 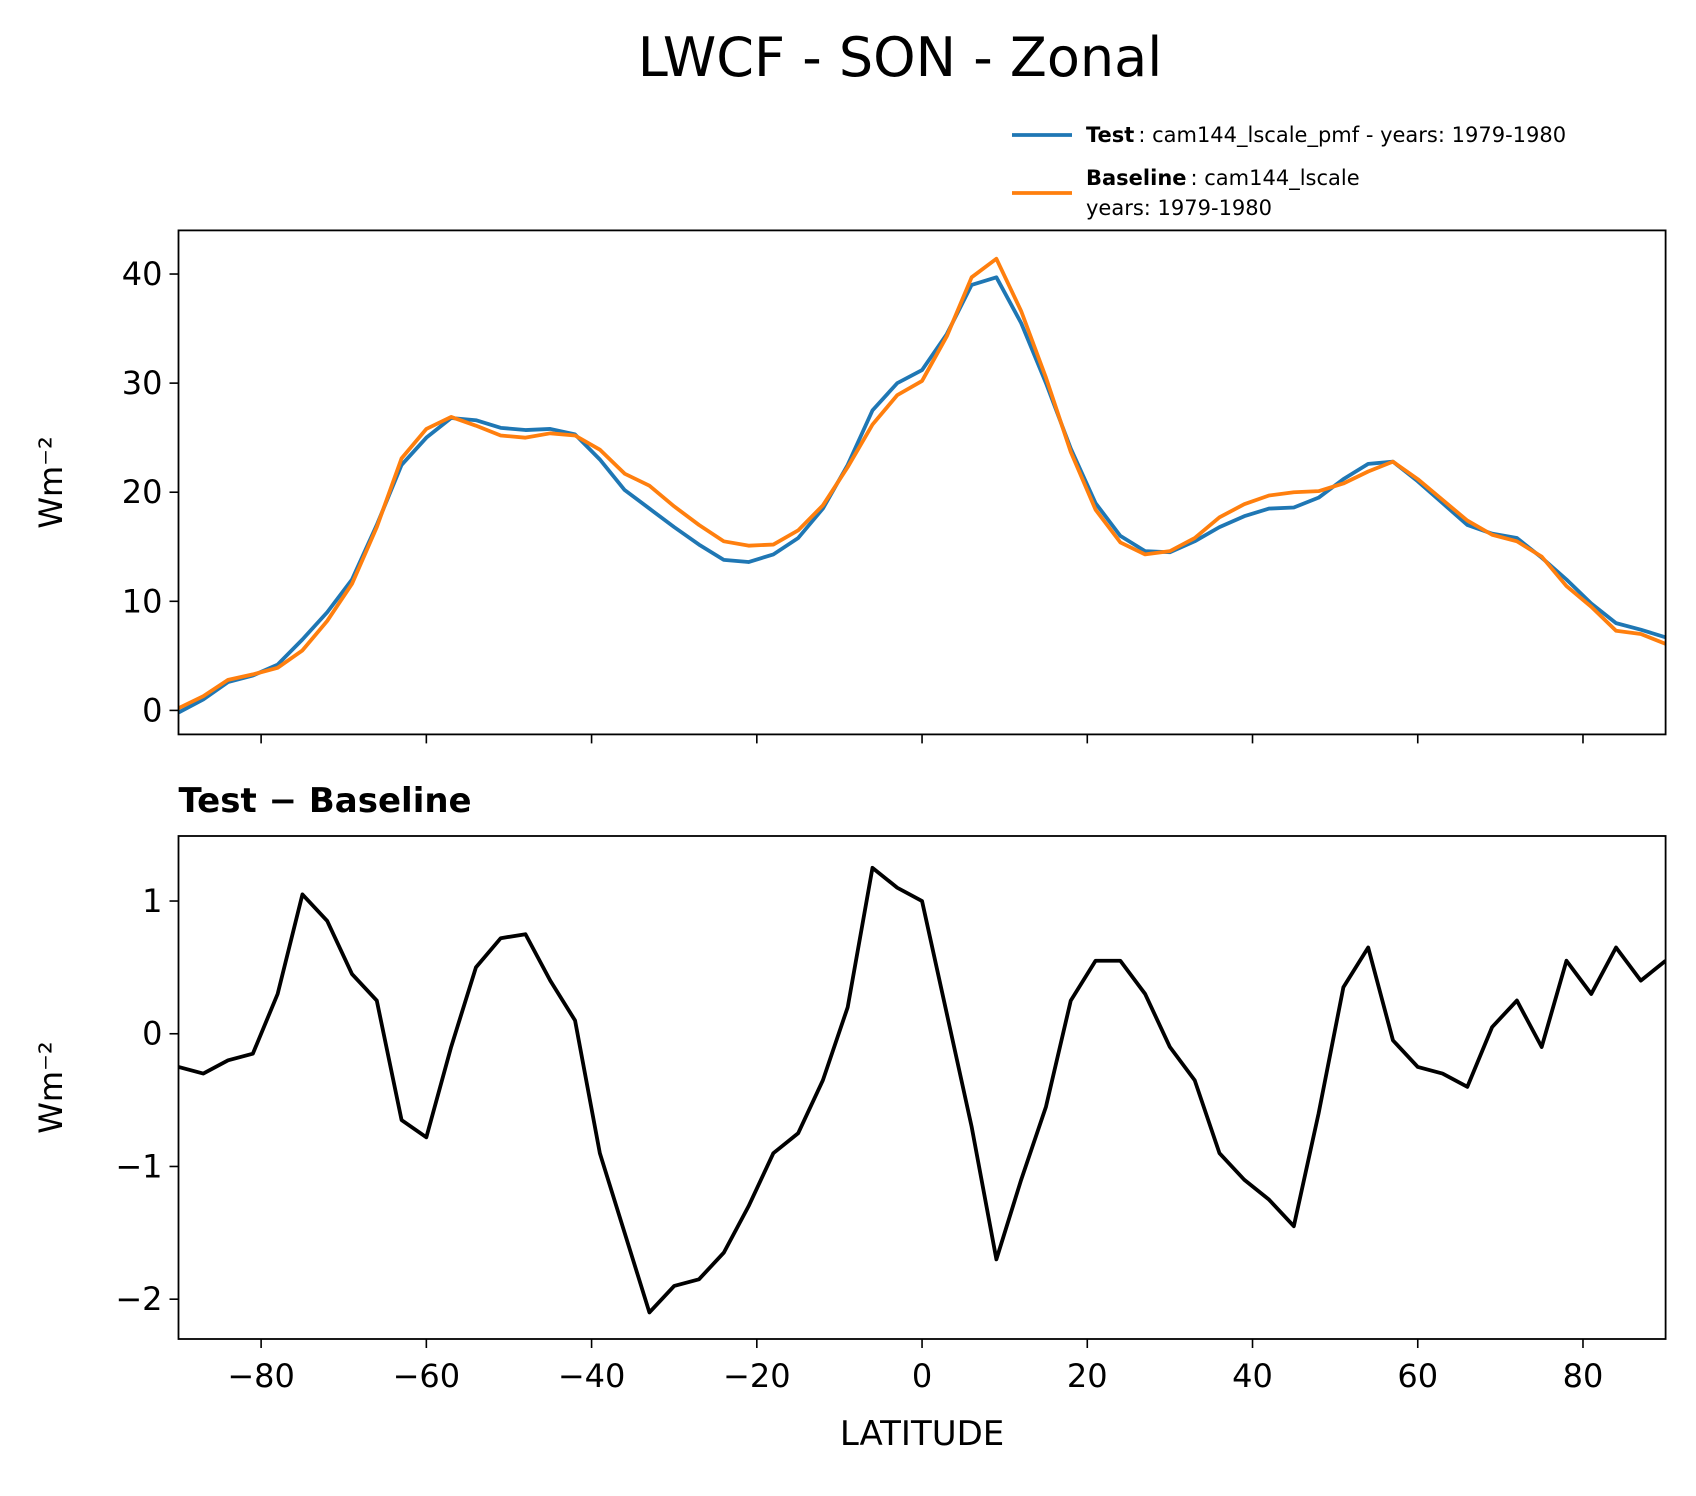 I want to click on x-tick-label: 80, so click(x=1583, y=1376).